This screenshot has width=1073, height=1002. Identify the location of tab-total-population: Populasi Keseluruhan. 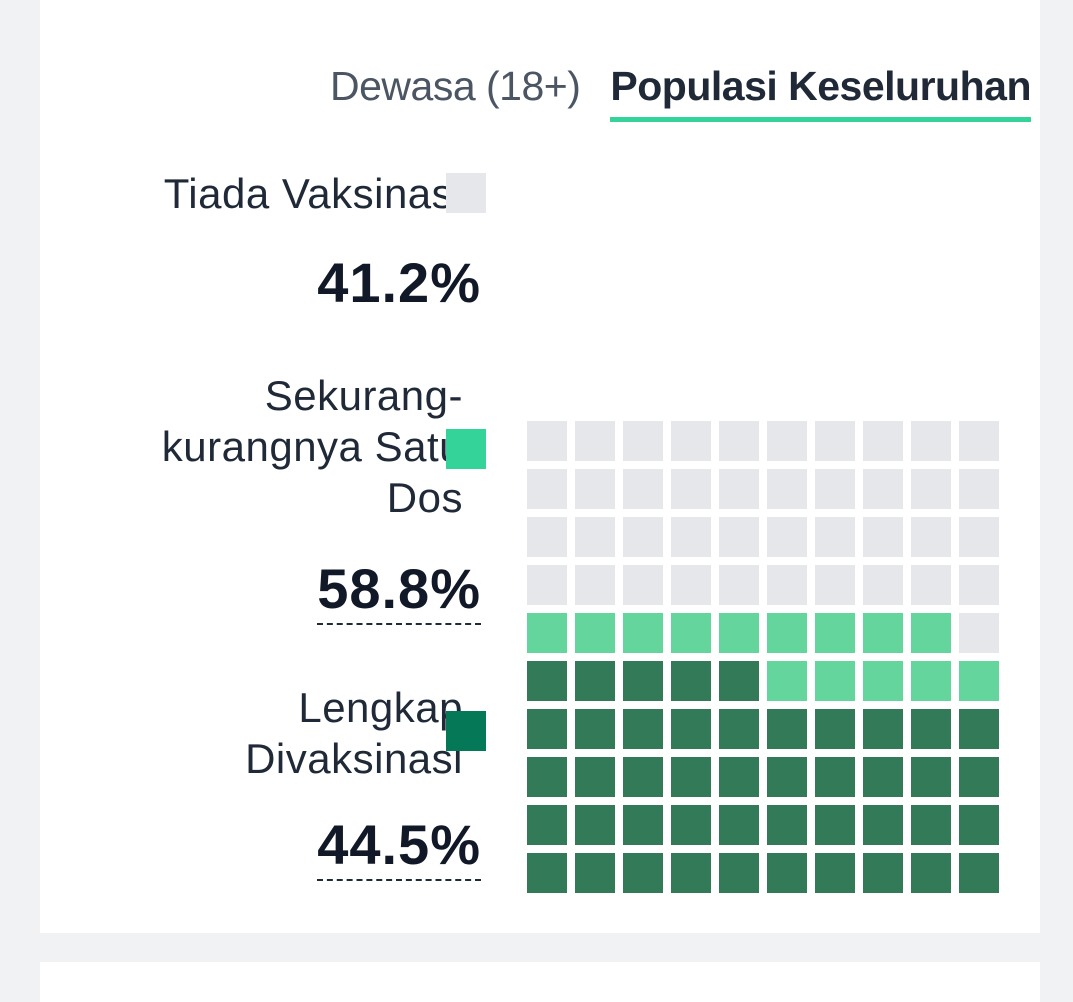
(820, 90).